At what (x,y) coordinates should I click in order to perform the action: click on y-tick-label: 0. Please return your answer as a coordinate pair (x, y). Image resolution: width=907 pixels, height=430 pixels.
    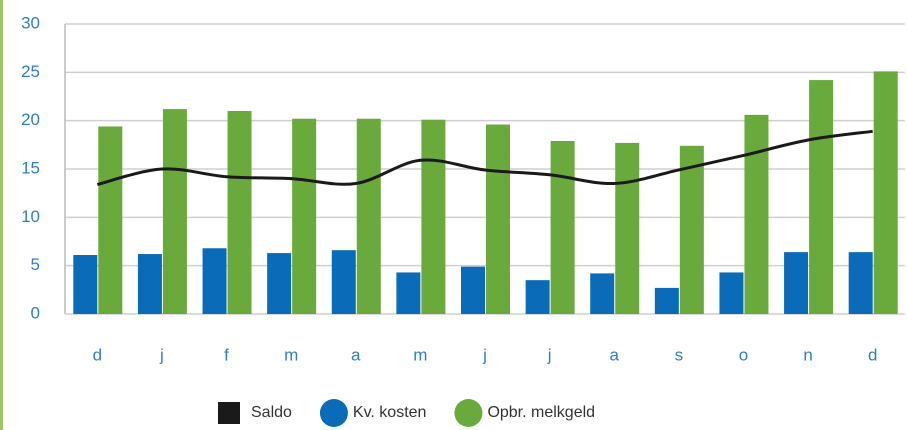
    Looking at the image, I should click on (35, 312).